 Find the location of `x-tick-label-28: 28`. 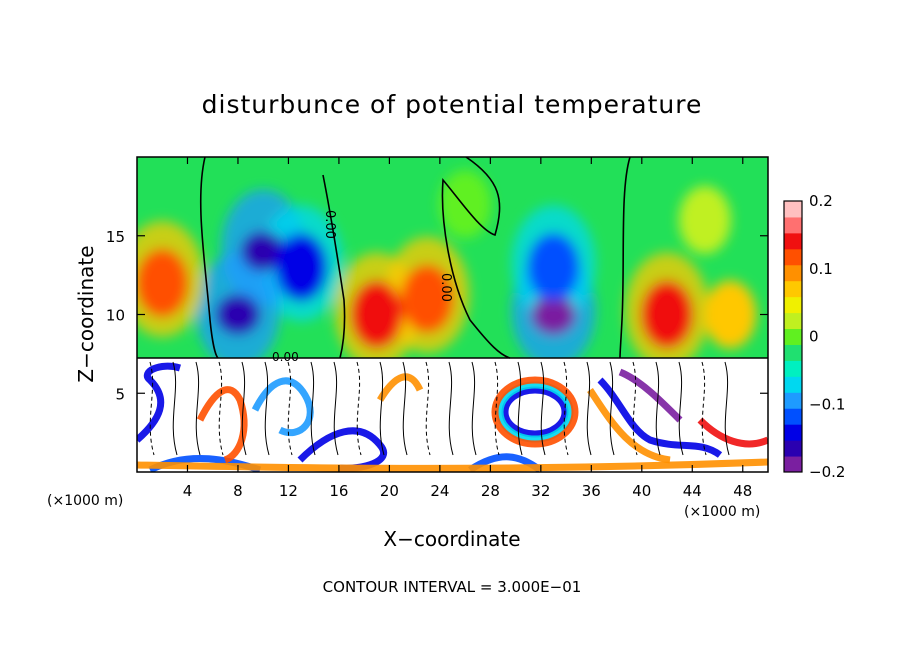

x-tick-label-28: 28 is located at coordinates (490, 491).